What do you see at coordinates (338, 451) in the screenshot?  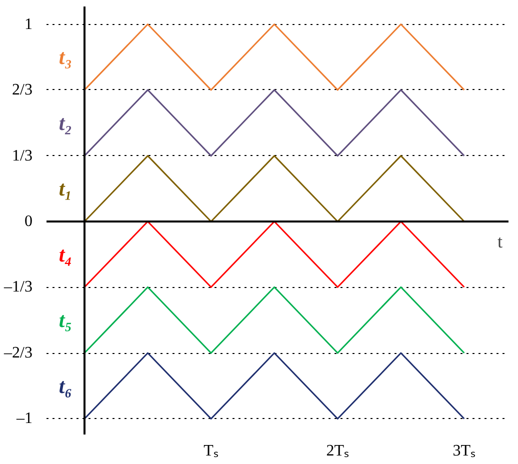 I see `x-tick-label: 2Tₛ` at bounding box center [338, 451].